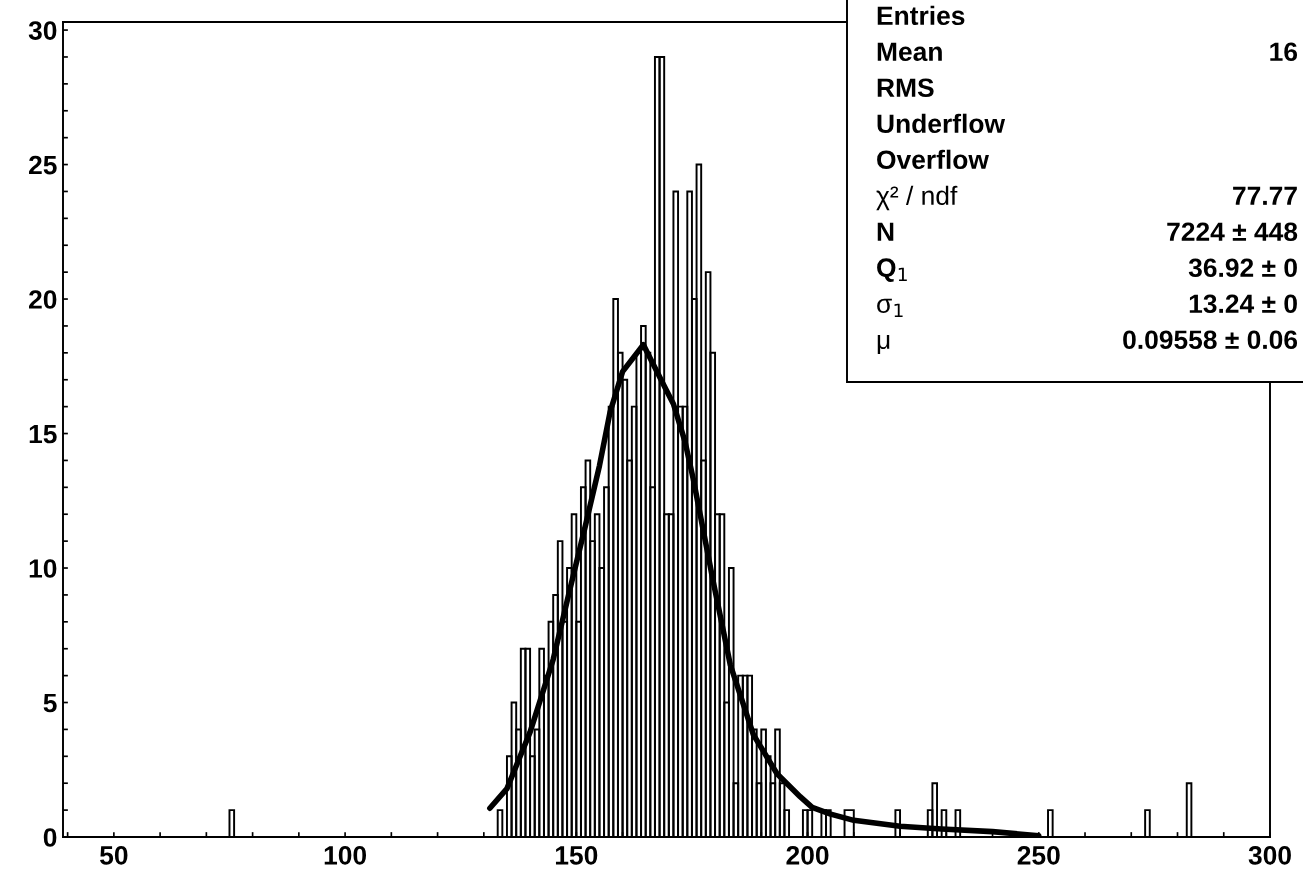  What do you see at coordinates (1269, 855) in the screenshot?
I see `x-tick-label: 300` at bounding box center [1269, 855].